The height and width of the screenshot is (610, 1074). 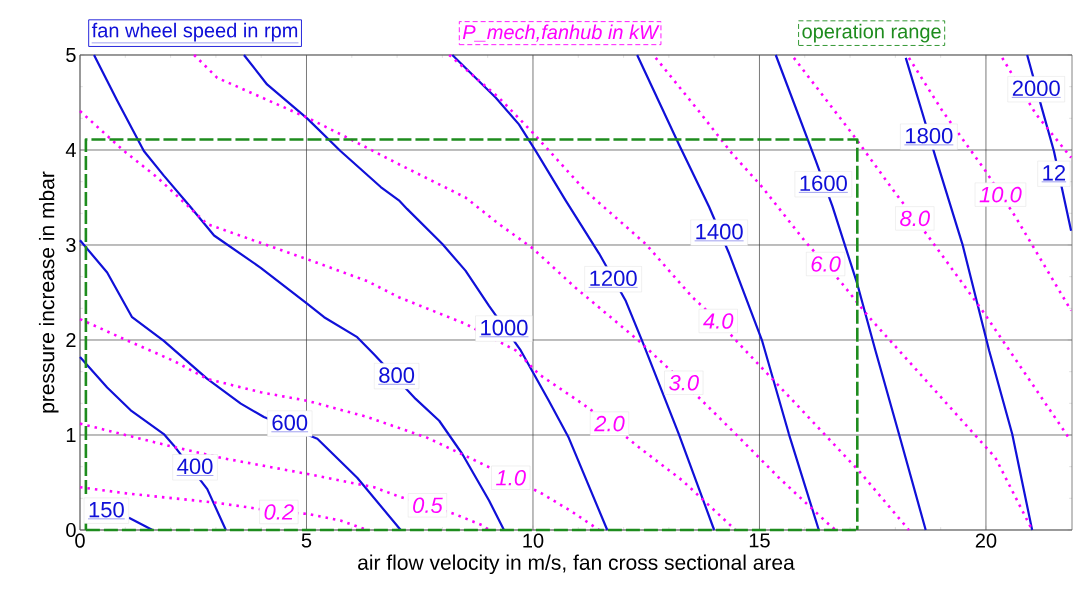 I want to click on y-axis-title: pressure increase in mbar, so click(x=48, y=292).